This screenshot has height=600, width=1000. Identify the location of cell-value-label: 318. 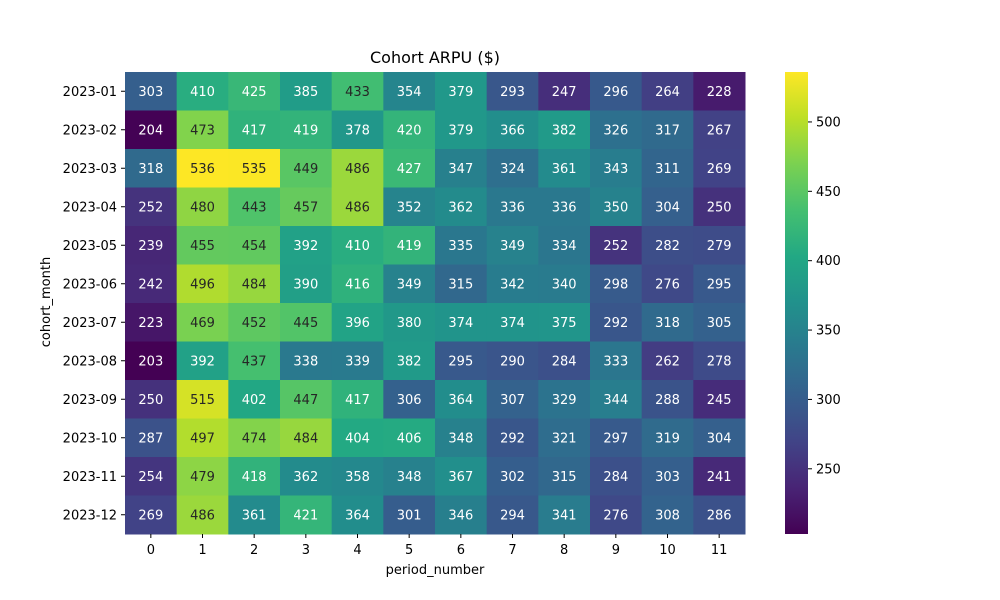
(667, 323).